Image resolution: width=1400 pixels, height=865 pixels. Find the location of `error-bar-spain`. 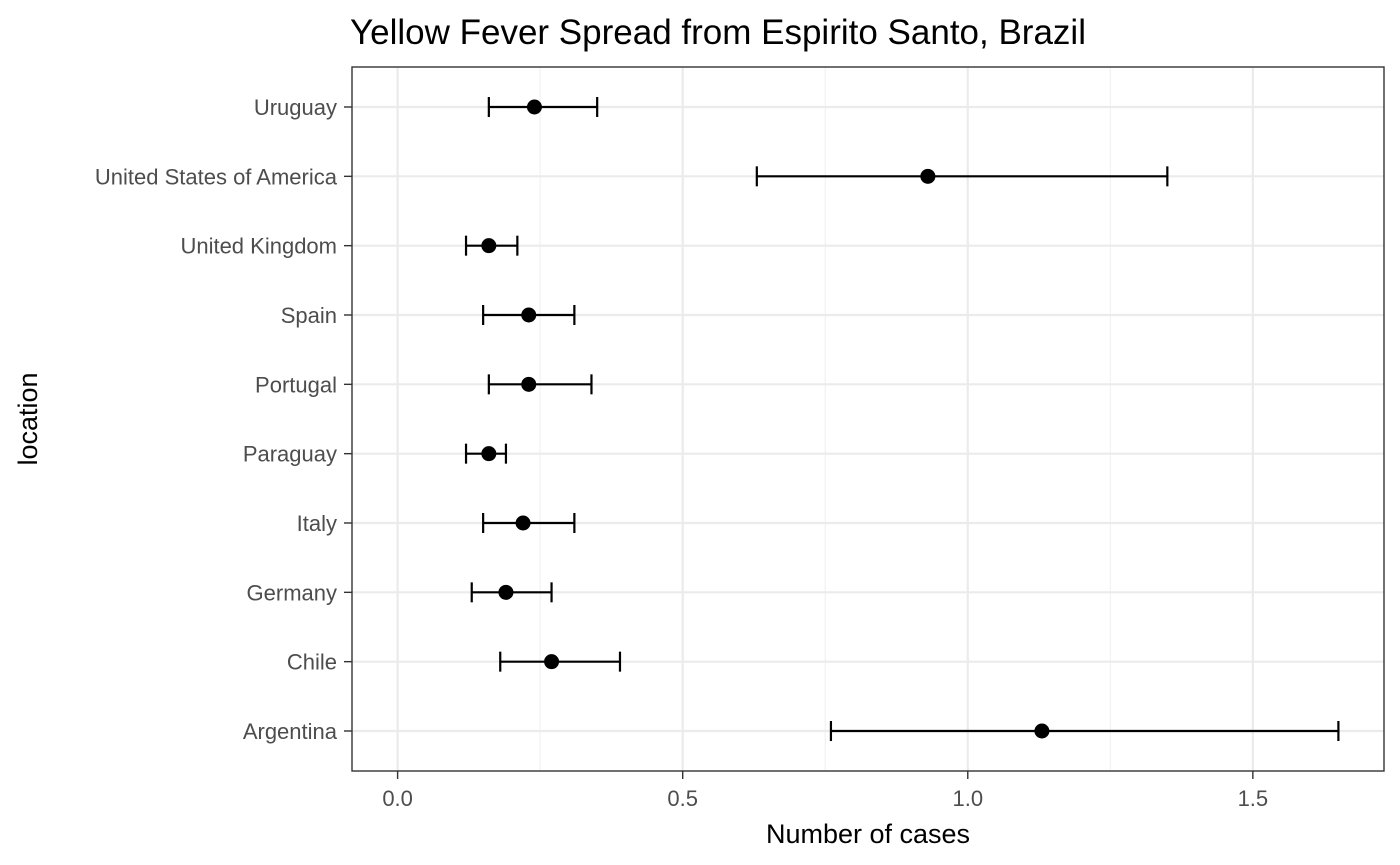

error-bar-spain is located at coordinates (529, 315).